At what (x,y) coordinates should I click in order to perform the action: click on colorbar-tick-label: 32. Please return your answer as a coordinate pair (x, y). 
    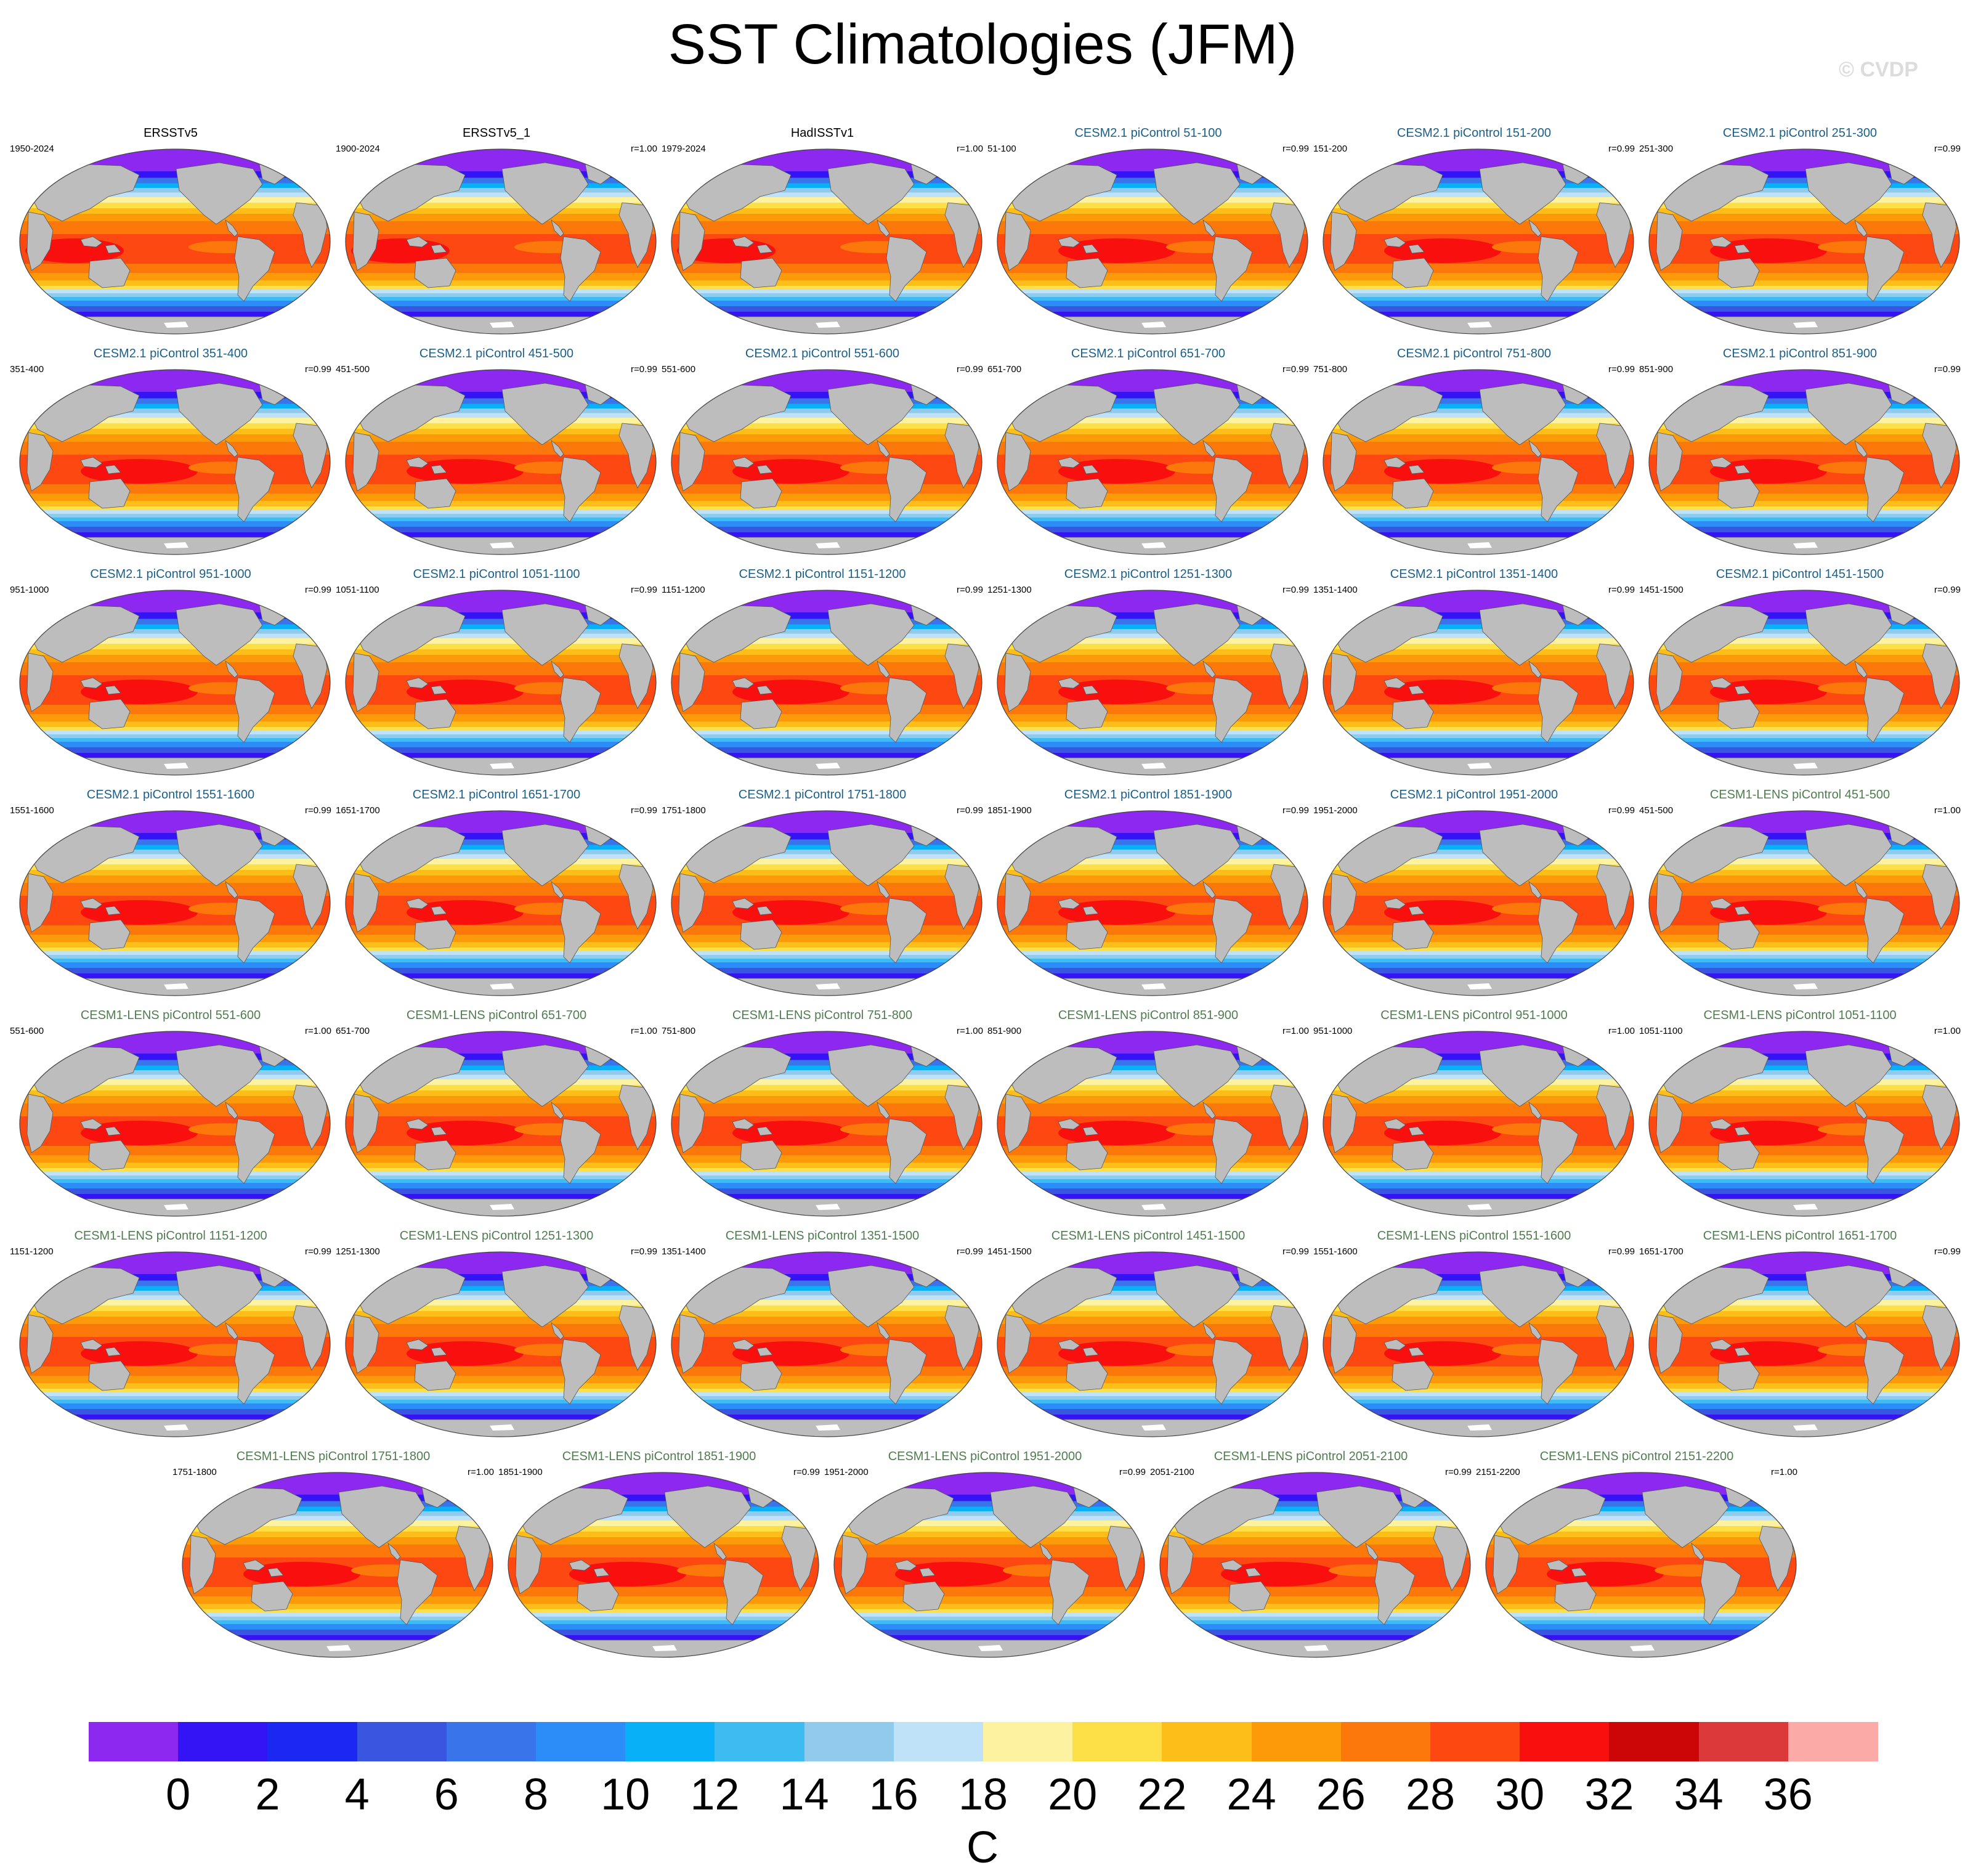
    Looking at the image, I should click on (1609, 1795).